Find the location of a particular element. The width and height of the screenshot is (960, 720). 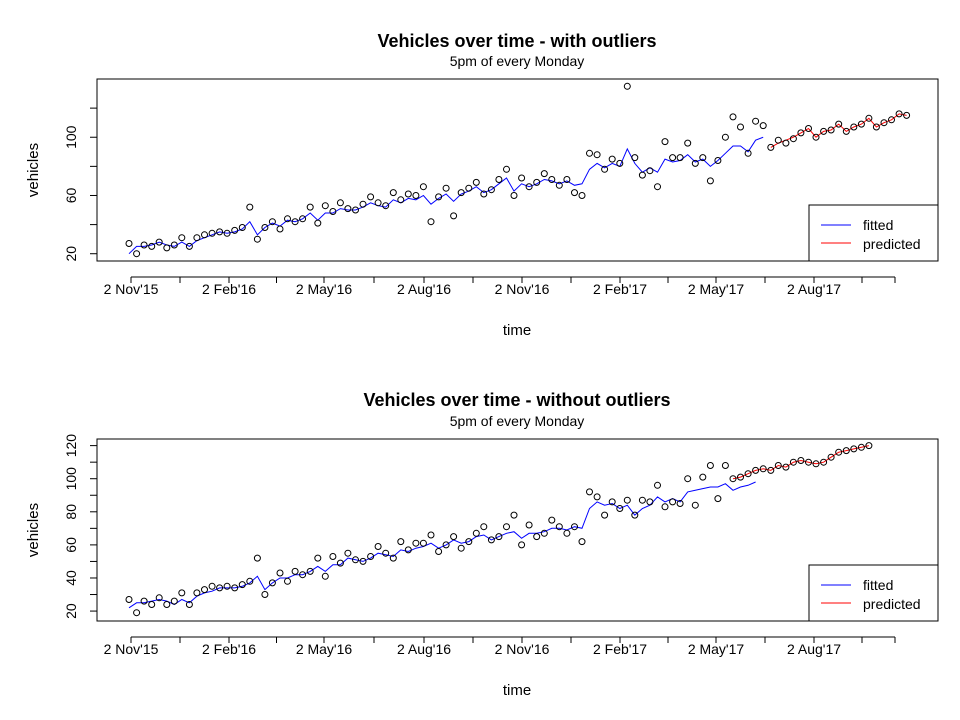

x-tick-label: 2 Feb'17 is located at coordinates (620, 289).